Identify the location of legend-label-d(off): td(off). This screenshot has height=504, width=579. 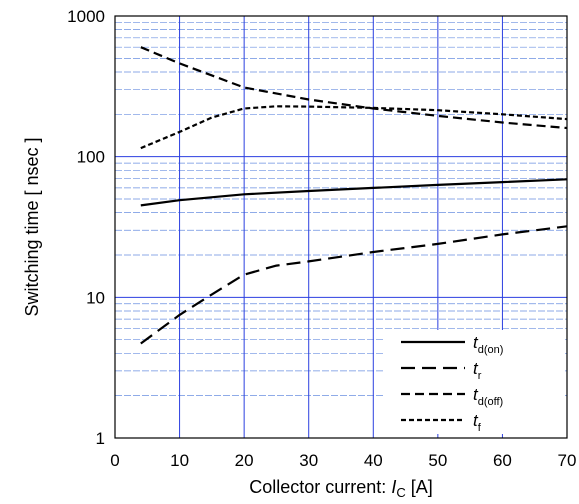
(488, 396).